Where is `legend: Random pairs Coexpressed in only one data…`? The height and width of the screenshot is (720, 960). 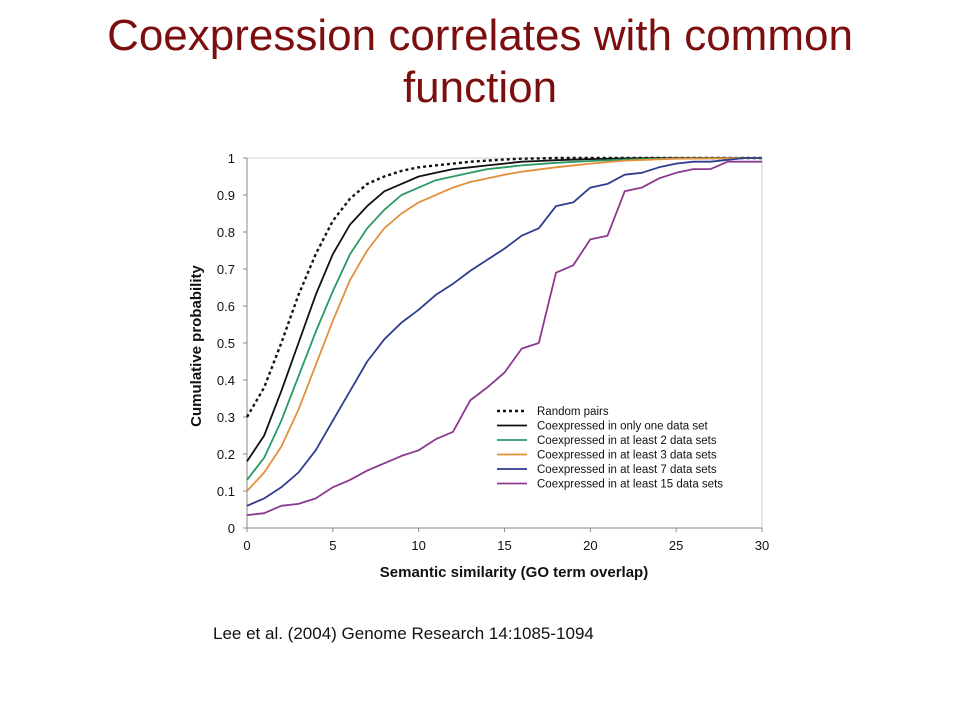 legend: Random pairs Coexpressed in only one data… is located at coordinates (610, 448).